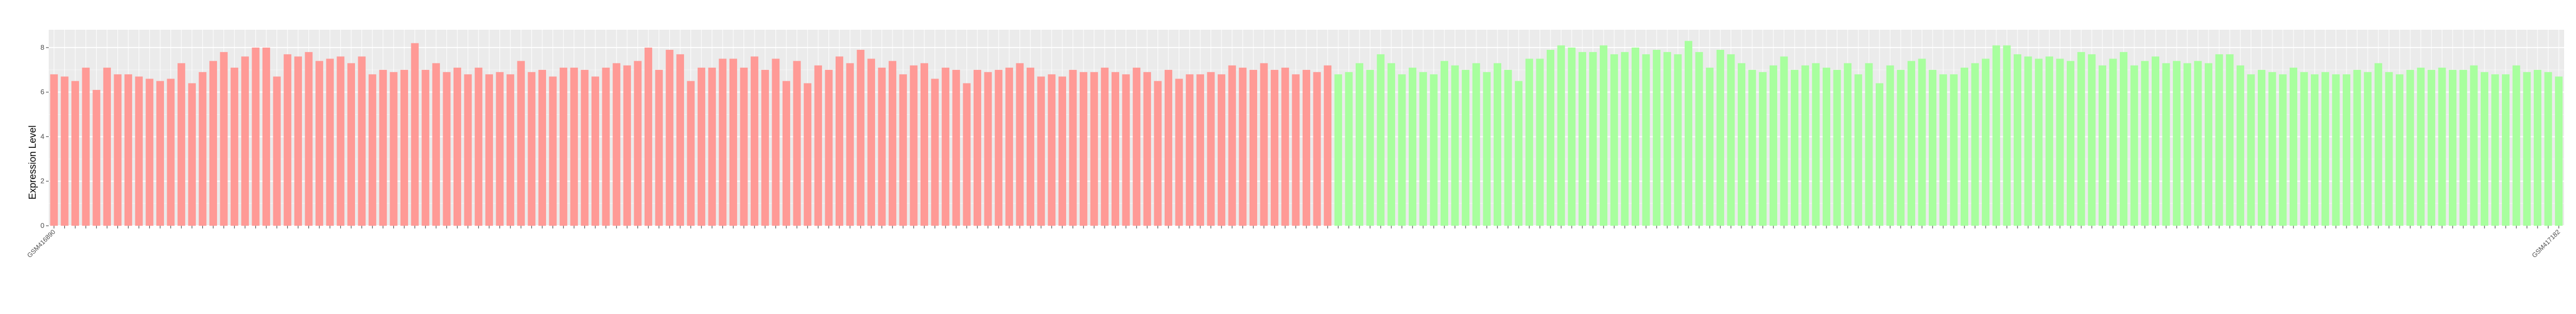 The height and width of the screenshot is (314, 2576). What do you see at coordinates (42, 47) in the screenshot?
I see `y-tick-label: 8` at bounding box center [42, 47].